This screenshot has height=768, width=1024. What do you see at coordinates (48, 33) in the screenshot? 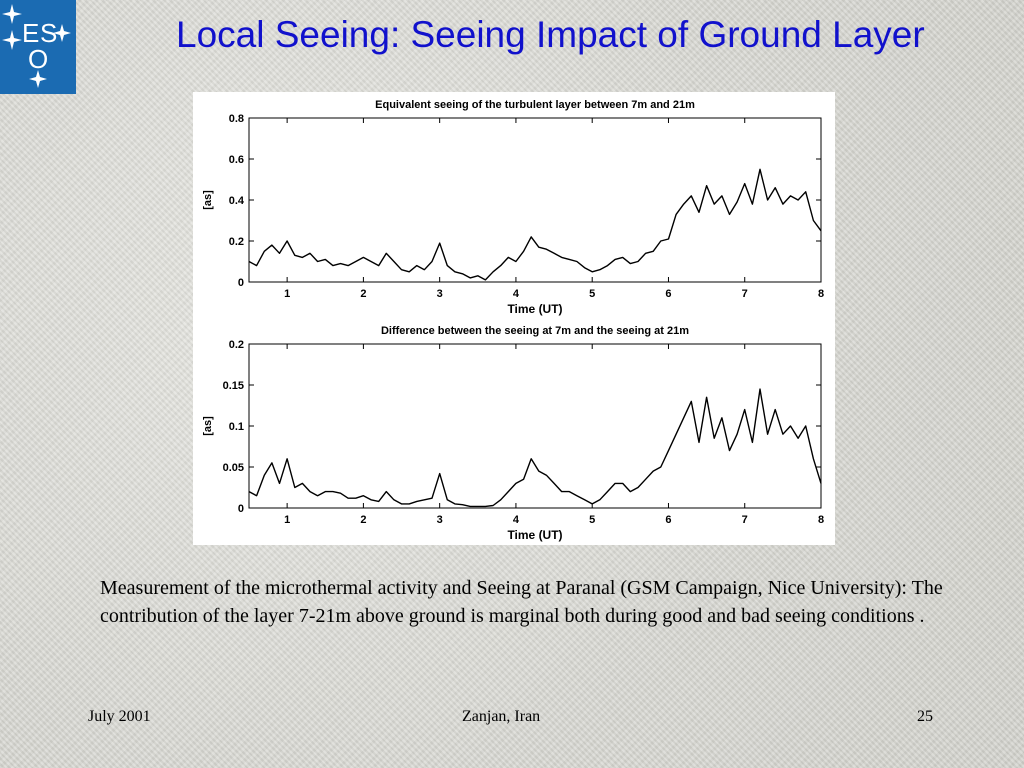
I see `logo-letter-s: S` at bounding box center [48, 33].